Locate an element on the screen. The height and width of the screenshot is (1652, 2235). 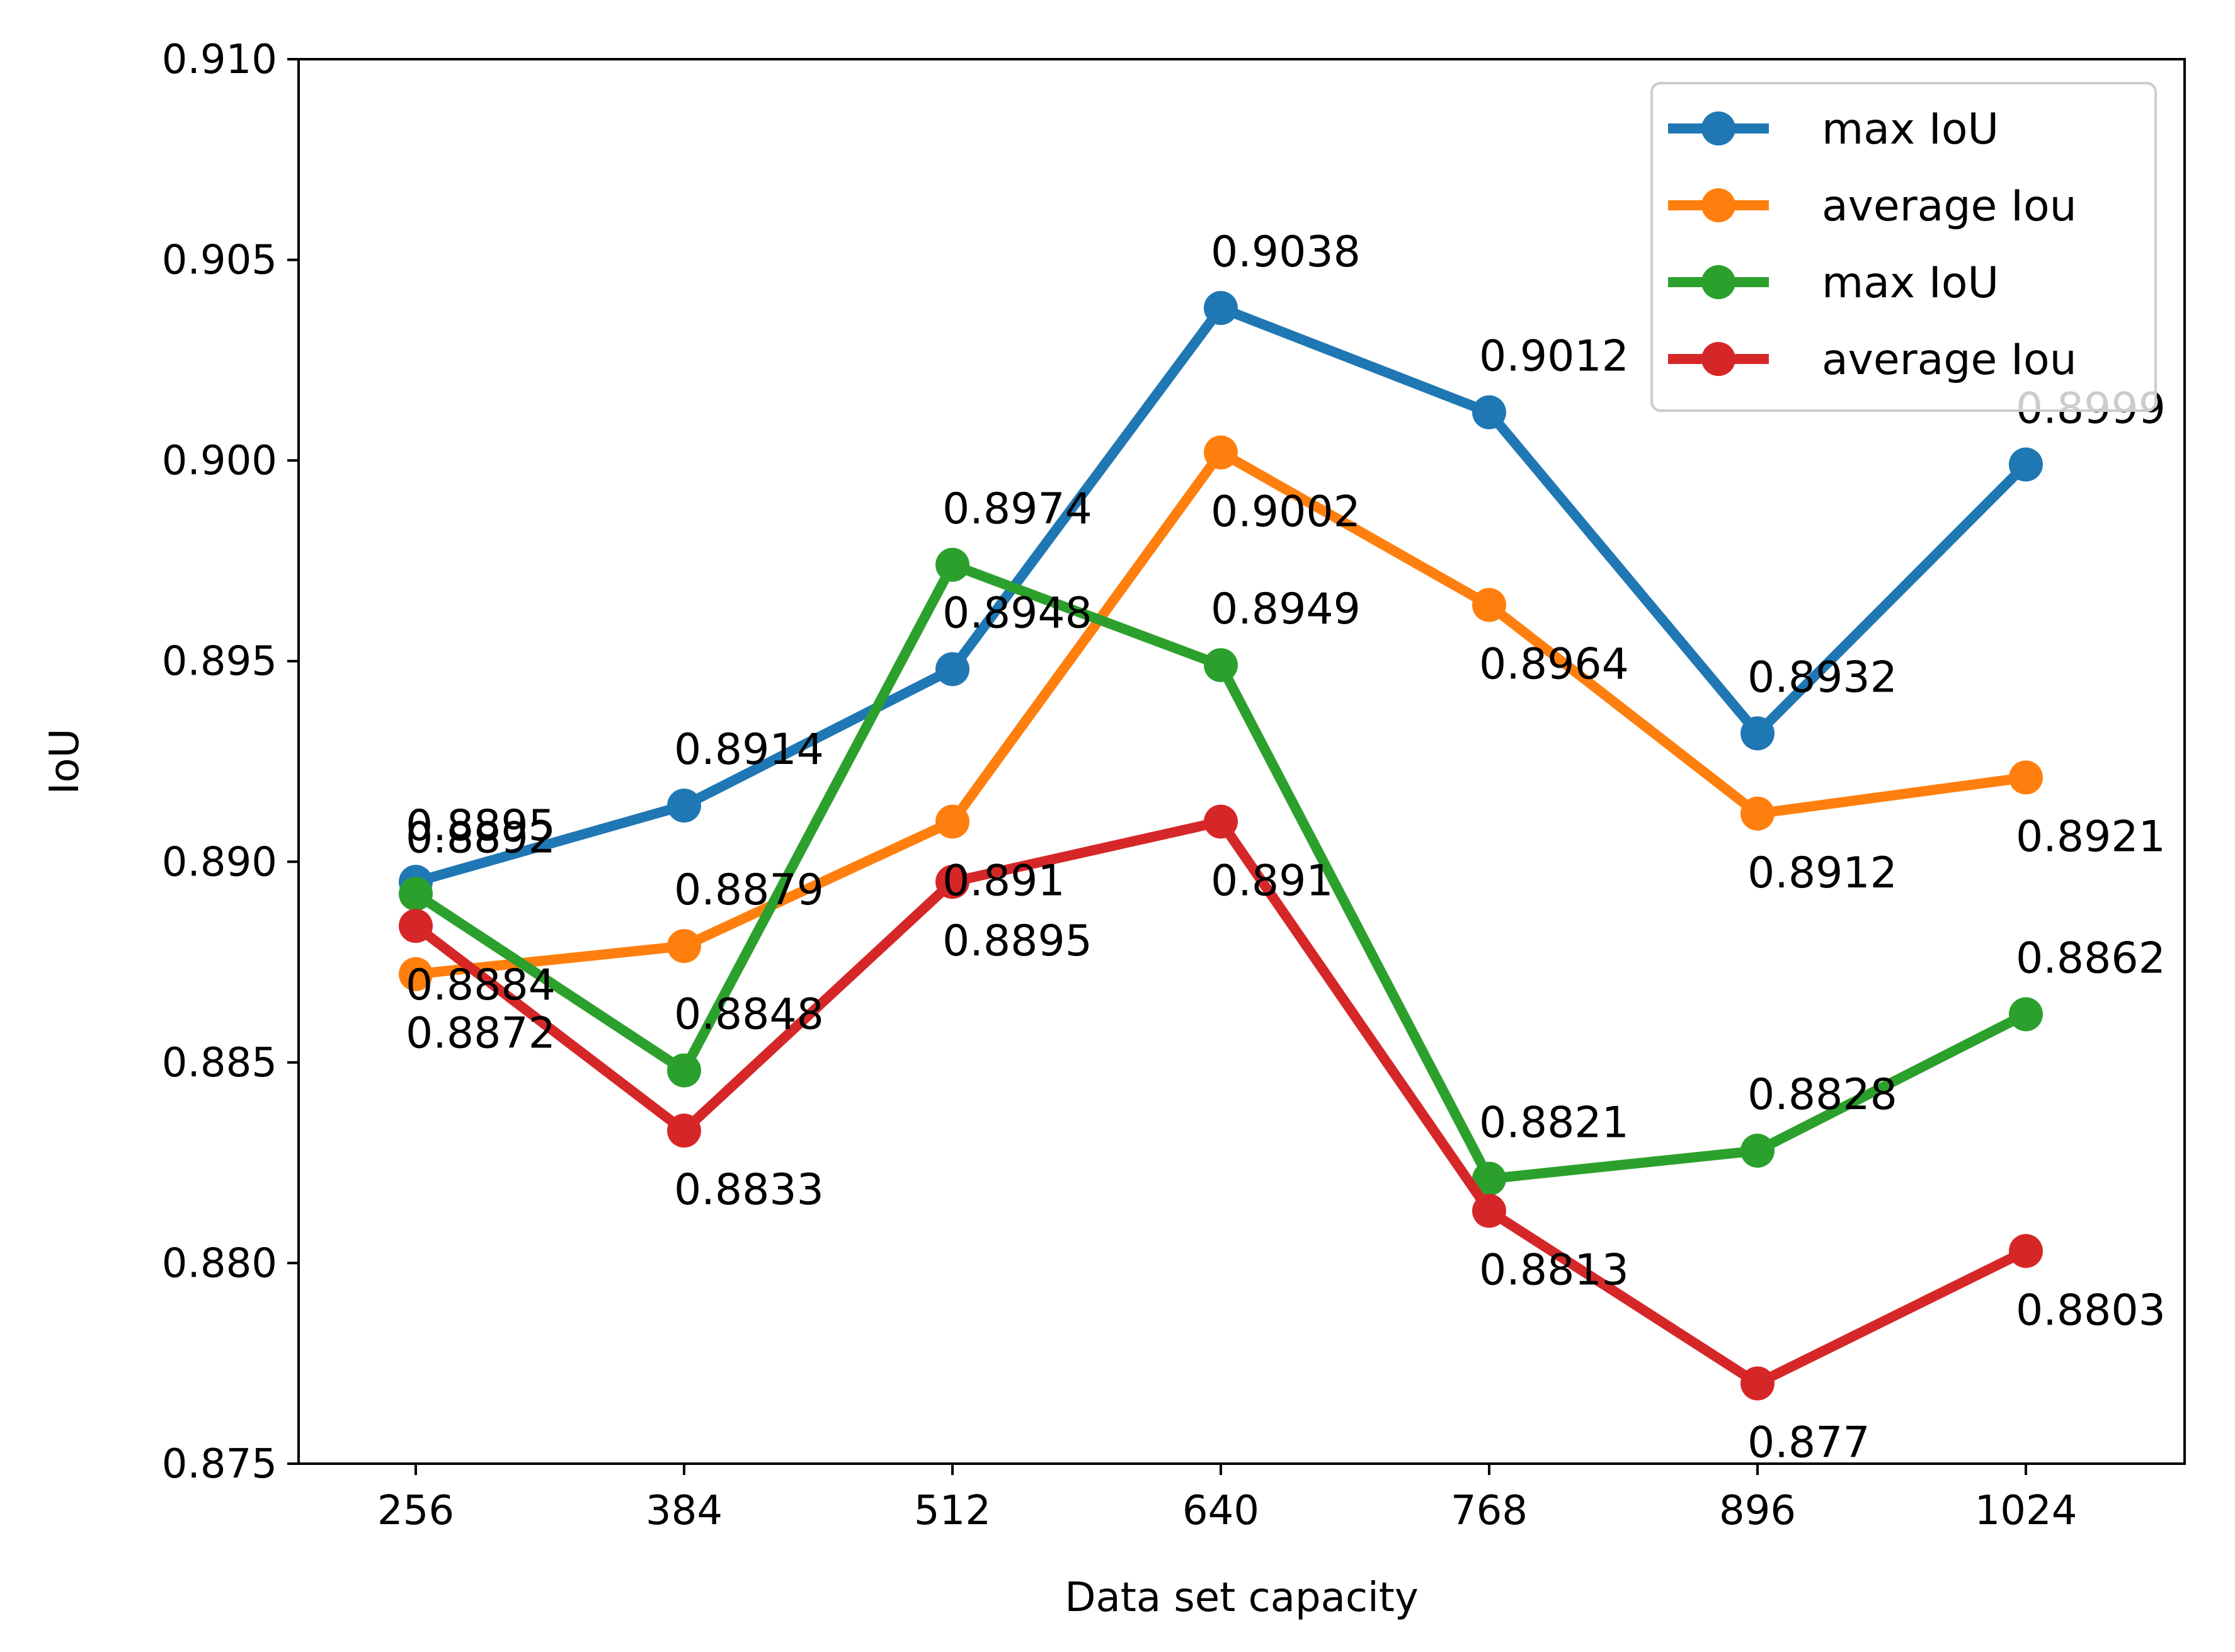
legend-items: max IoU average Iou max IoU average Iou is located at coordinates (1872, 245).